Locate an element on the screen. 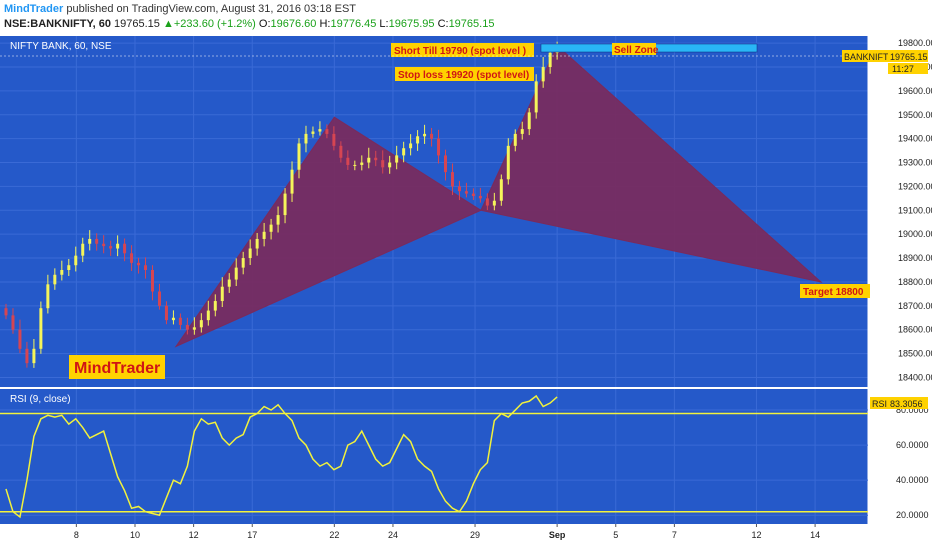  pattern-triangle-xab is located at coordinates (328, 232).